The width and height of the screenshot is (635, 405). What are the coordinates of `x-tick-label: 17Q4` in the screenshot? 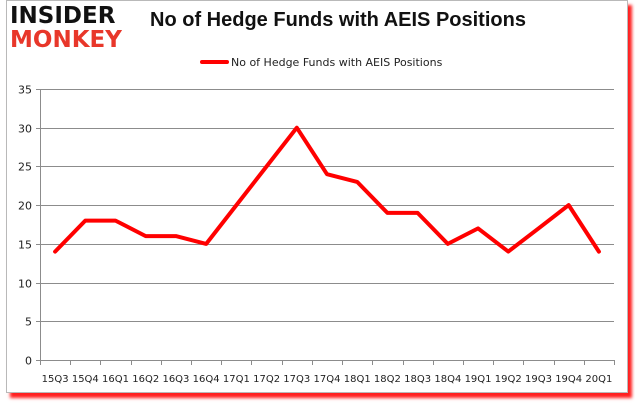 It's located at (327, 379).